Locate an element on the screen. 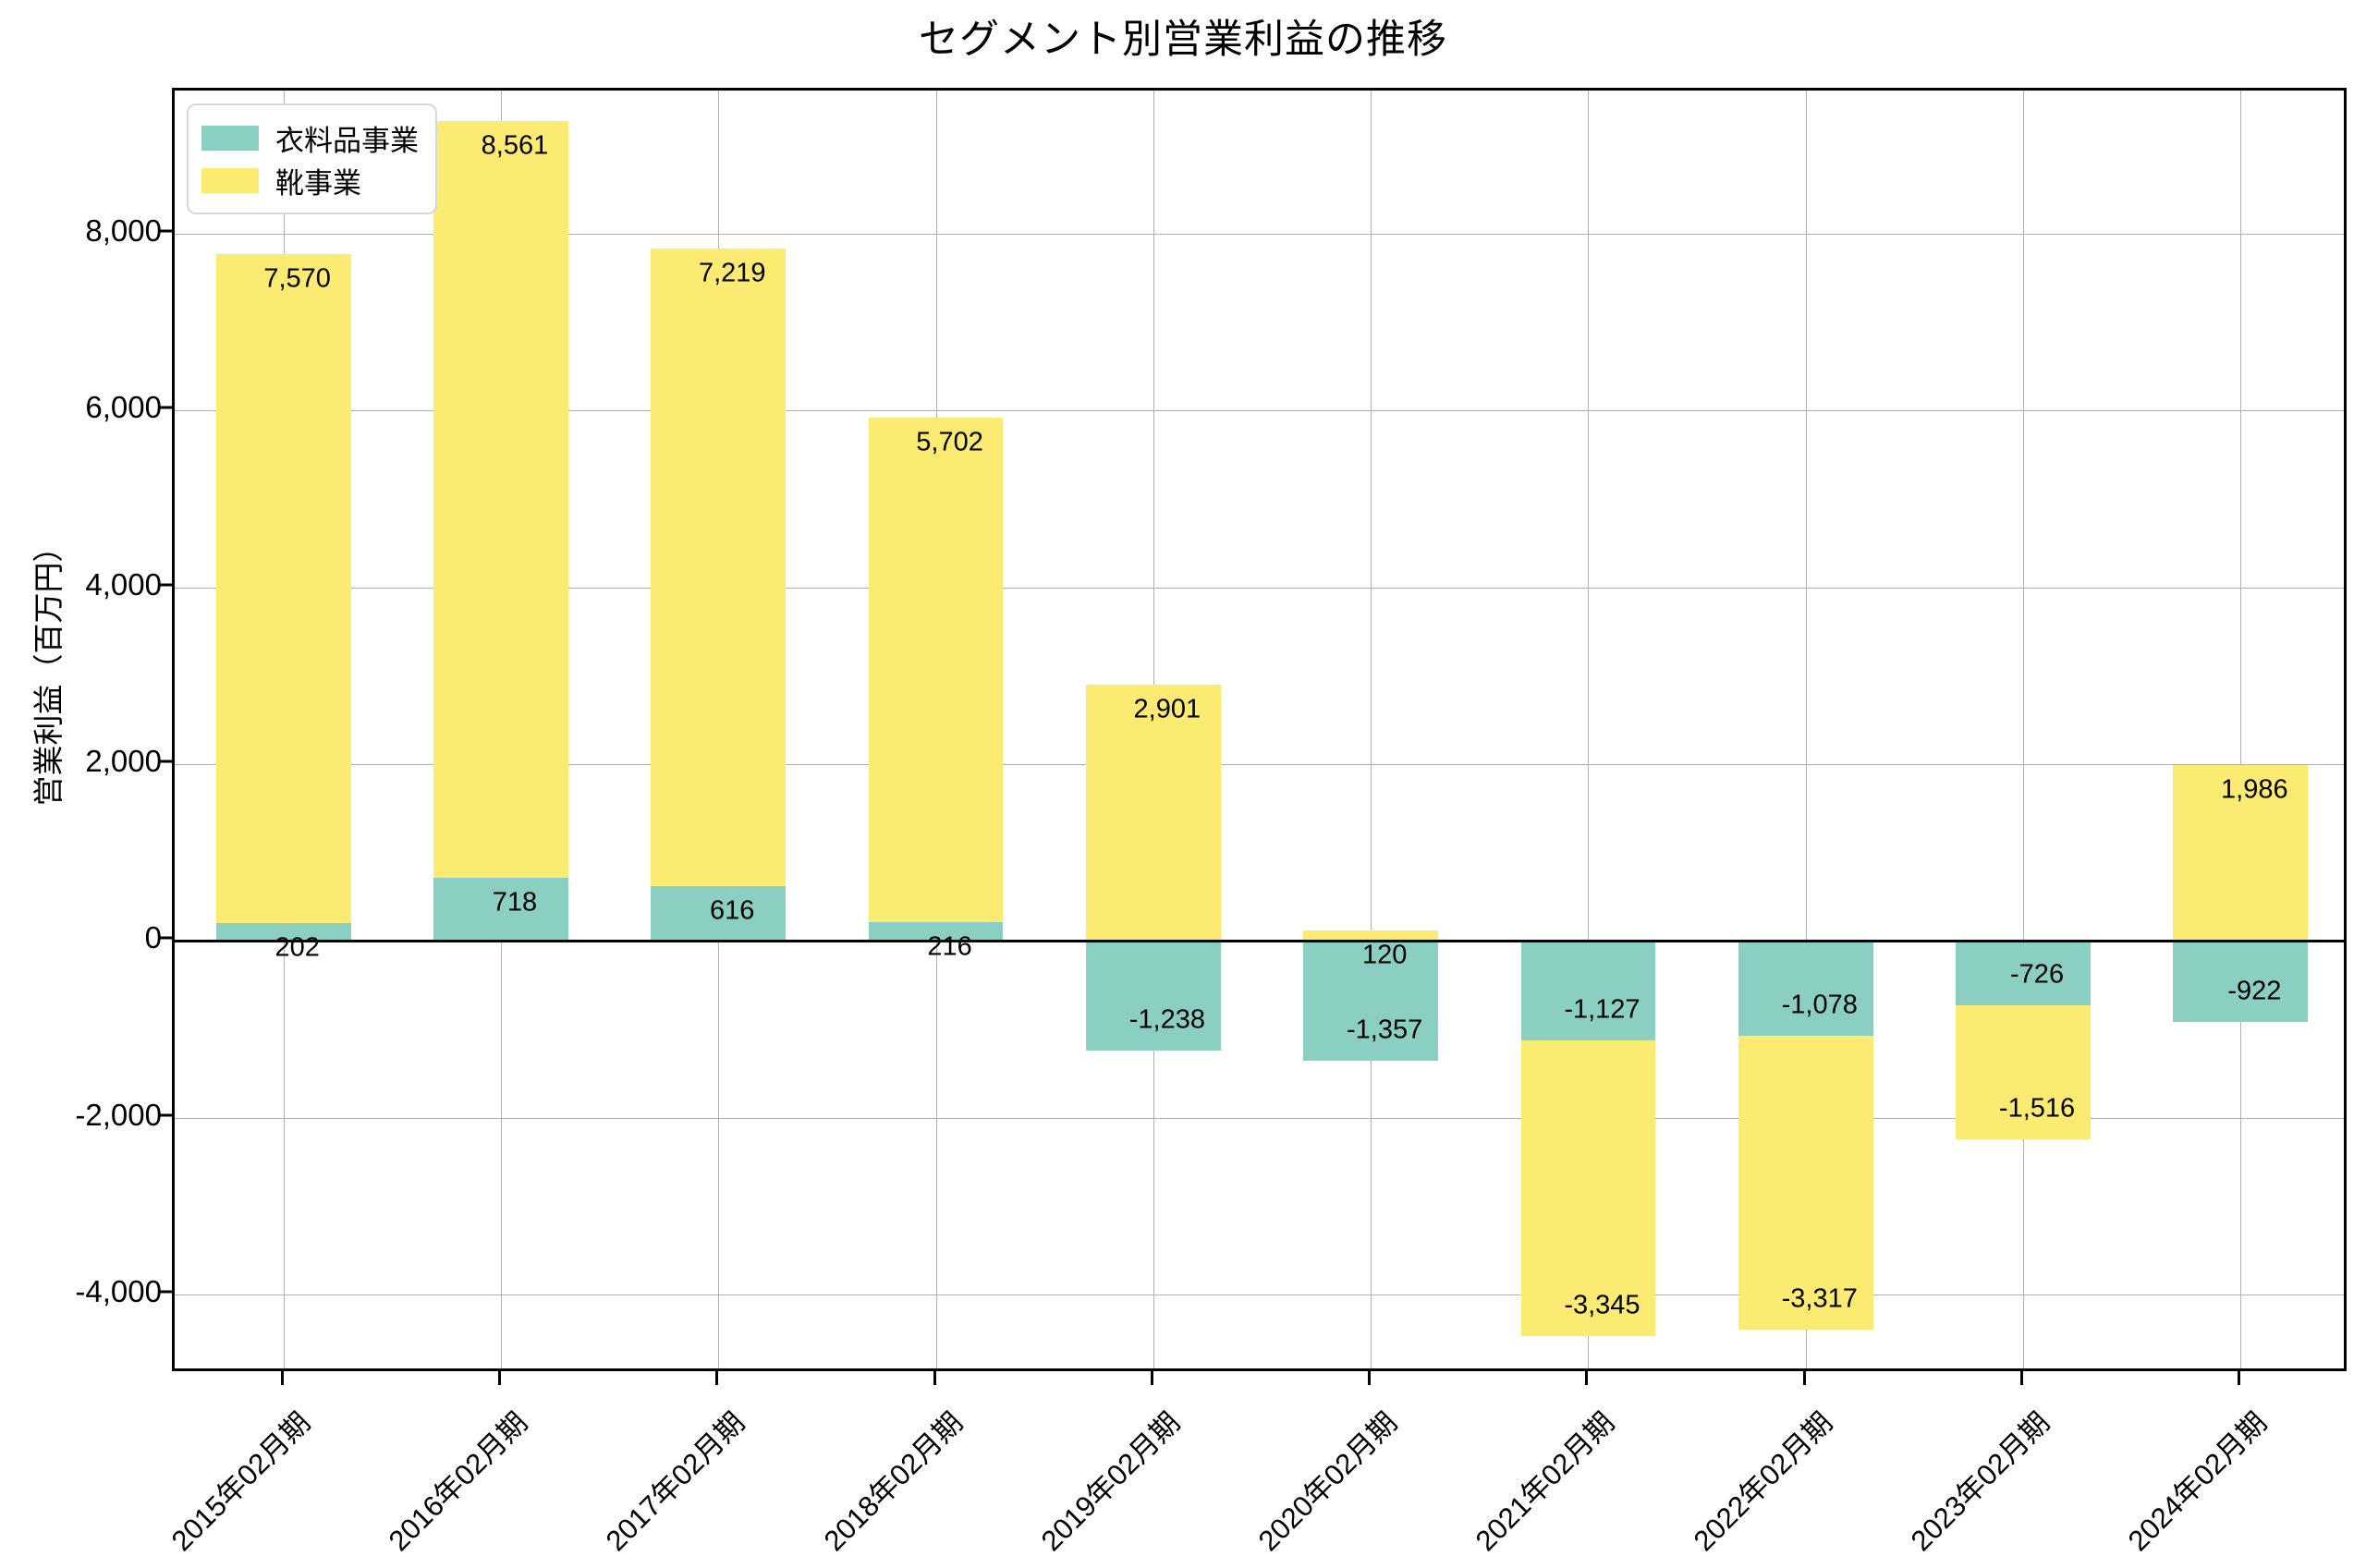 The height and width of the screenshot is (1568, 2366). x-tick-label: 2016年02月期 is located at coordinates (458, 1481).